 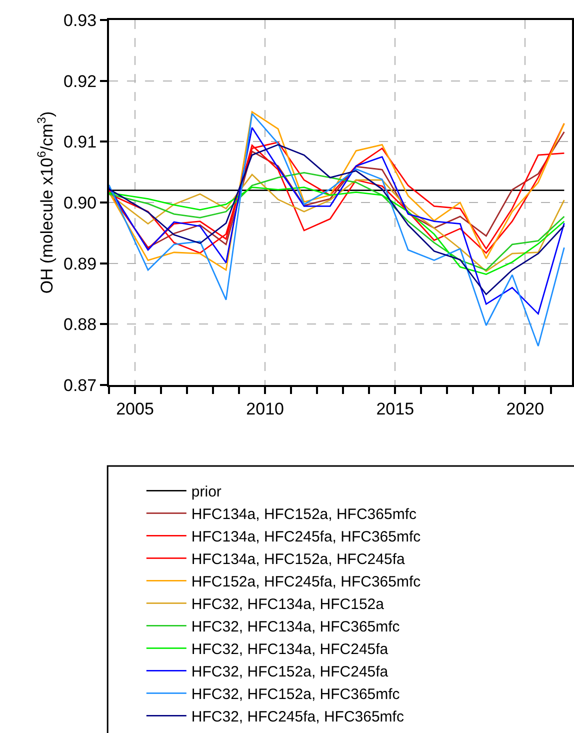 What do you see at coordinates (265, 408) in the screenshot?
I see `x-tick-label: 2010` at bounding box center [265, 408].